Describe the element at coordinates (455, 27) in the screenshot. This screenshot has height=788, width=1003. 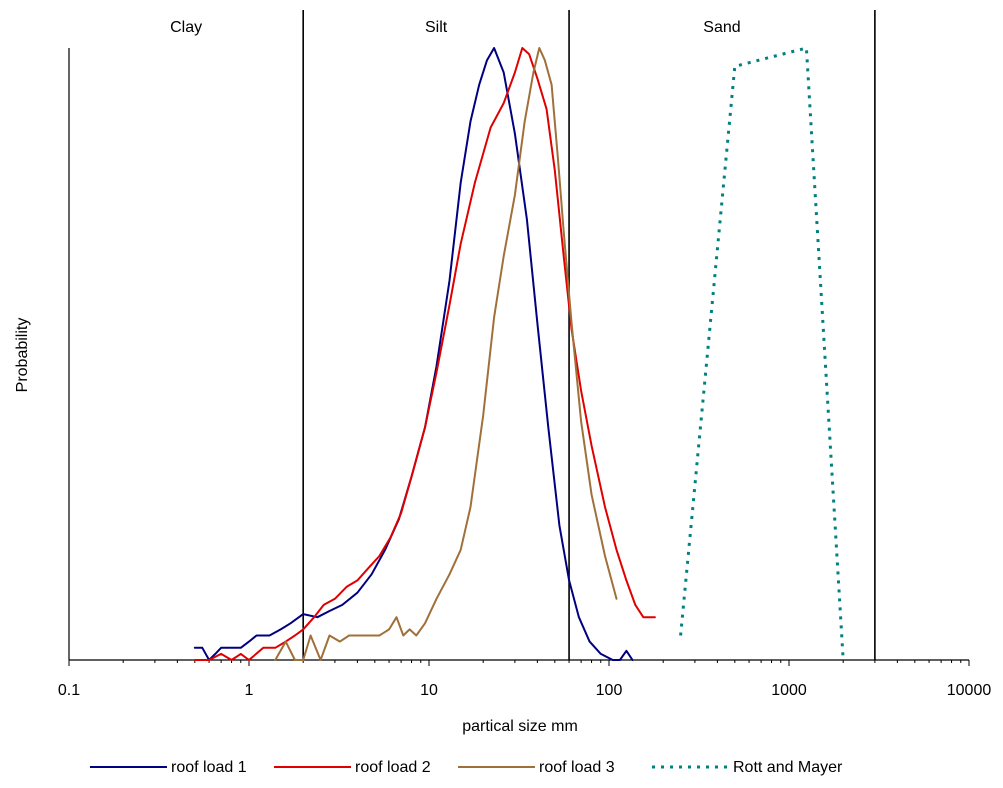
I see `zone-labels: Clay Silt Sand` at that location.